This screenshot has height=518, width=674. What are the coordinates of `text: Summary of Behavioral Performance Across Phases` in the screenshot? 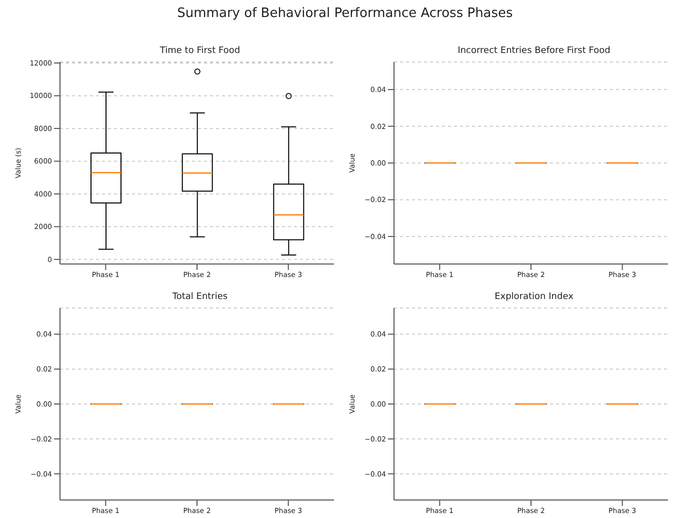 It's located at (345, 13).